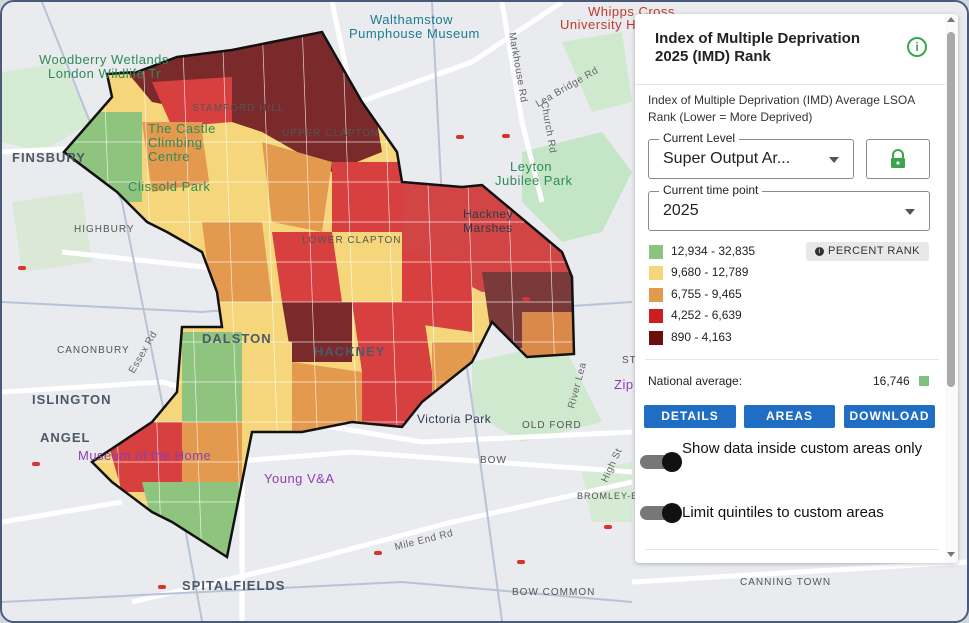 This screenshot has width=969, height=623. I want to click on map-label-museum-home: Museum of the Home, so click(145, 455).